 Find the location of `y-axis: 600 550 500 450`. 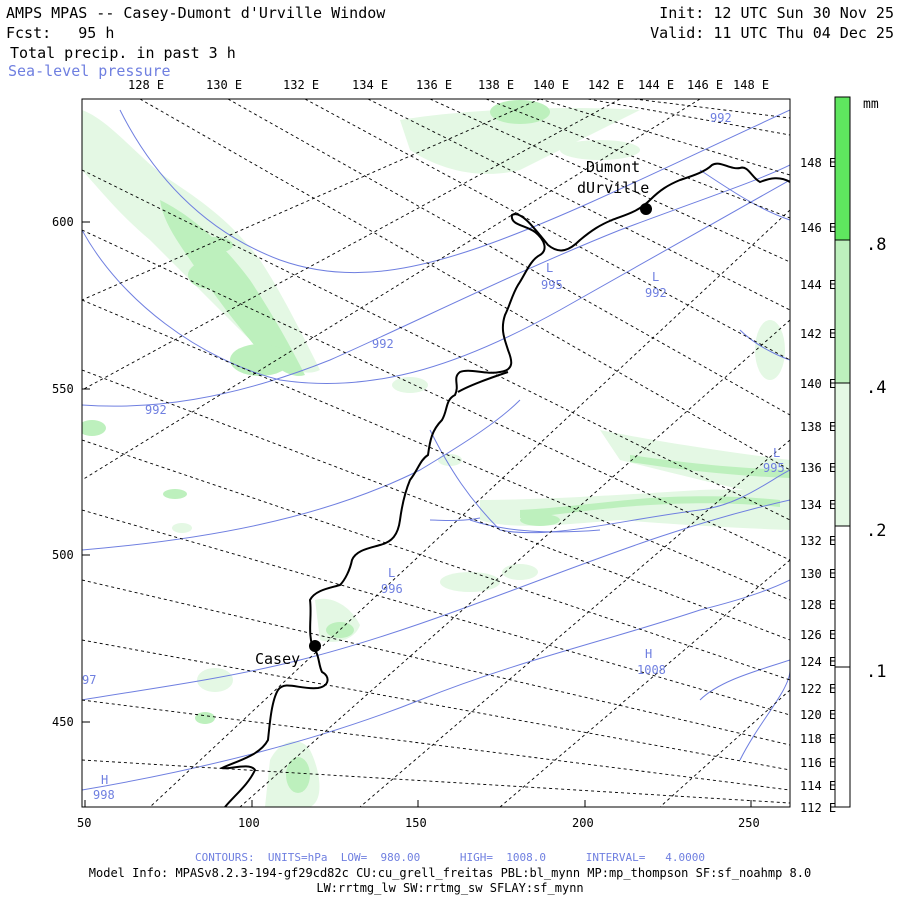

y-axis: 600 550 500 450 is located at coordinates (71, 472).